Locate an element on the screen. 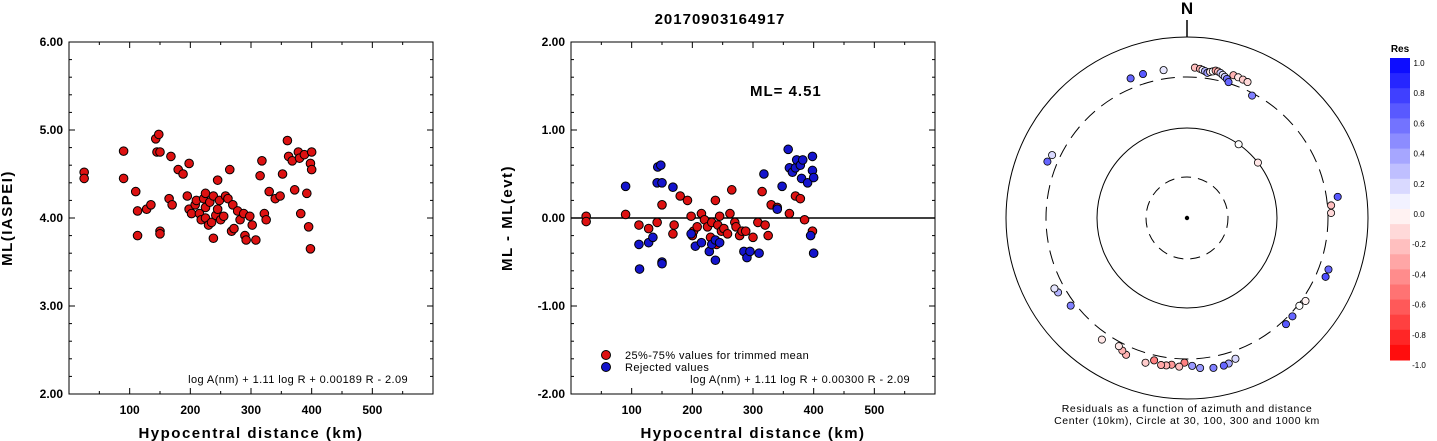 The height and width of the screenshot is (441, 1437). azimuth-residual-points is located at coordinates (1192, 217).